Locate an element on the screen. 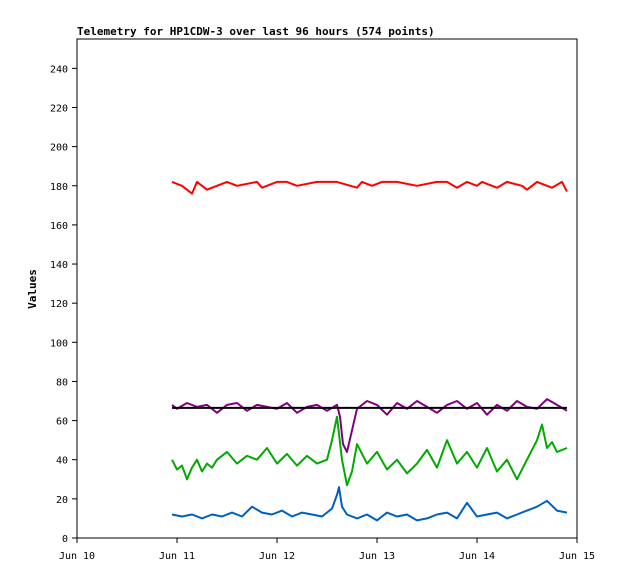 This screenshot has width=618, height=579. y-tick-label: 180 is located at coordinates (59, 187).